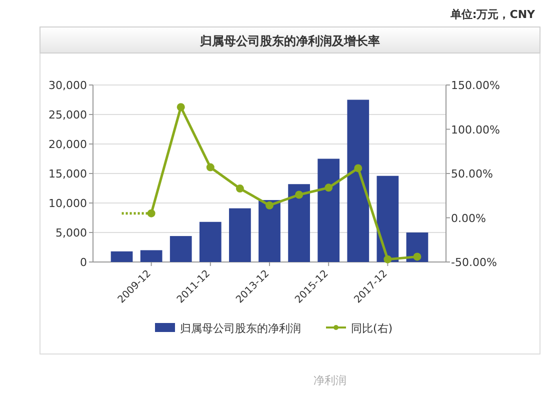 Image resolution: width=550 pixels, height=416 pixels. What do you see at coordinates (372, 328) in the screenshot?
I see `legend-label: 同比(右)` at bounding box center [372, 328].